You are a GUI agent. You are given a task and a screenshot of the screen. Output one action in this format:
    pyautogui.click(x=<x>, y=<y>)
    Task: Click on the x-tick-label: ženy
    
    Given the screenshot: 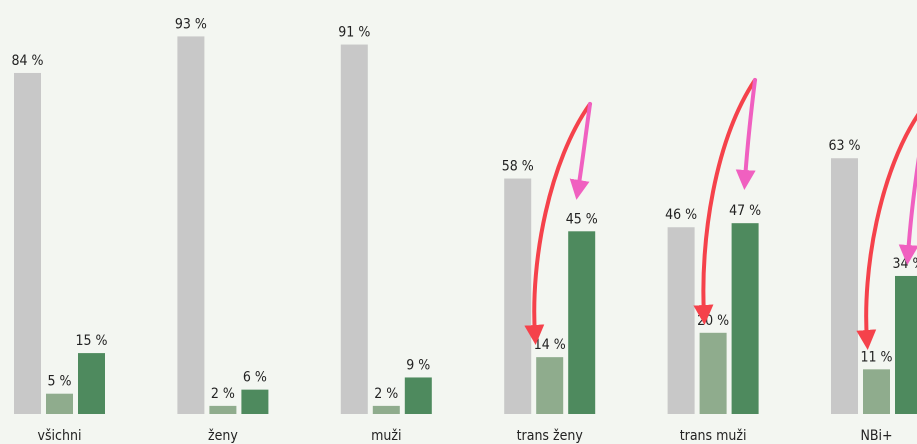 What is the action you would take?
    pyautogui.click(x=223, y=436)
    